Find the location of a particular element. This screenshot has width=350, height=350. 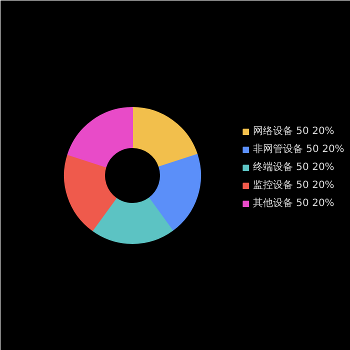

legend-label: 监控设备 50 20% is located at coordinates (293, 185).